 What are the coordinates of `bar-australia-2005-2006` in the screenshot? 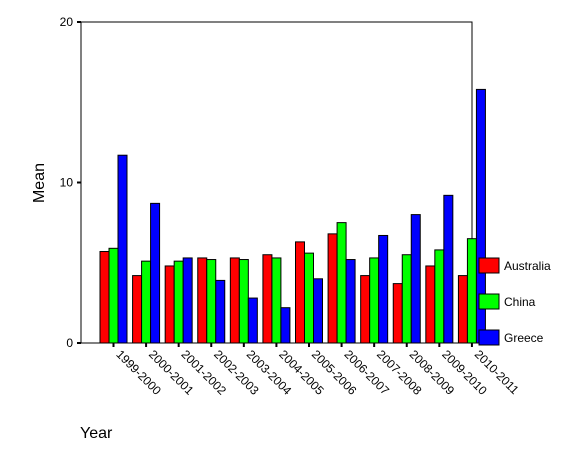 It's located at (300, 292).